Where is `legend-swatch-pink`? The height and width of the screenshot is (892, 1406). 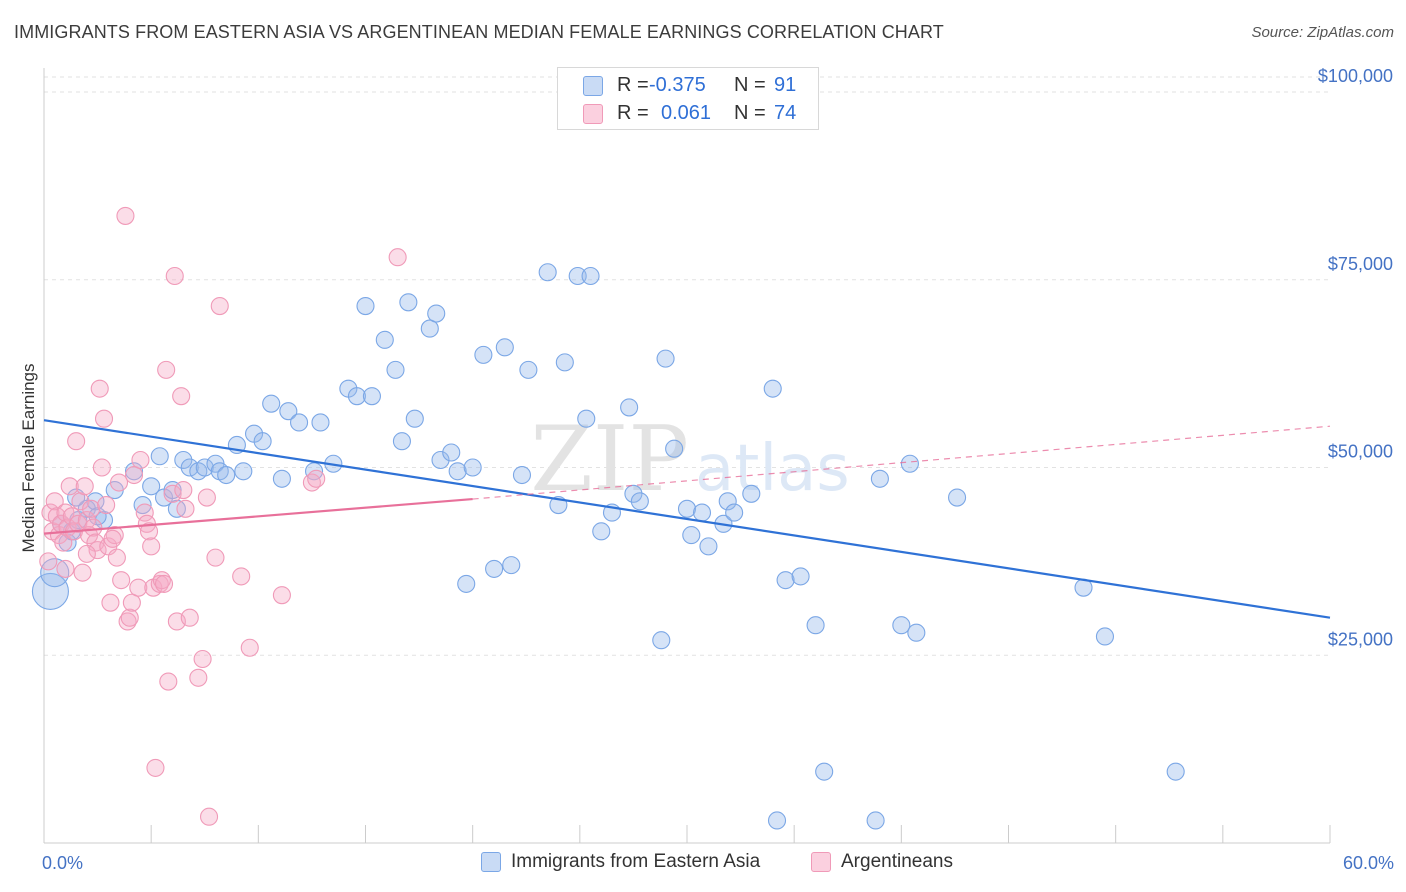
legend-swatch-pink is located at coordinates (593, 114).